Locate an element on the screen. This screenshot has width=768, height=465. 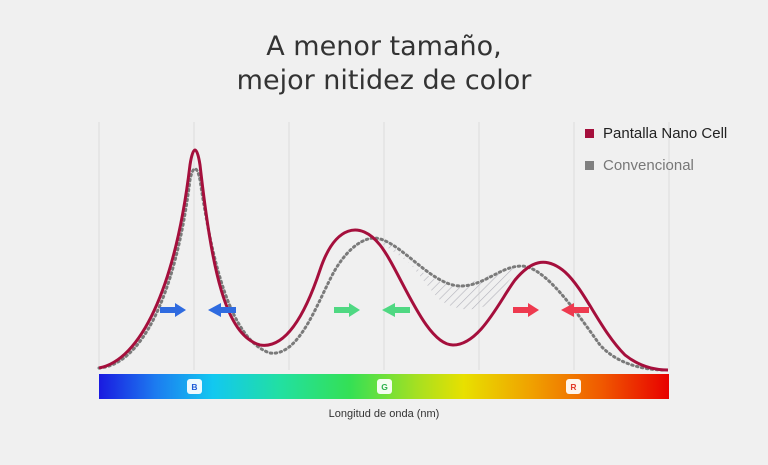
blue-arrow-right is located at coordinates (173, 310).